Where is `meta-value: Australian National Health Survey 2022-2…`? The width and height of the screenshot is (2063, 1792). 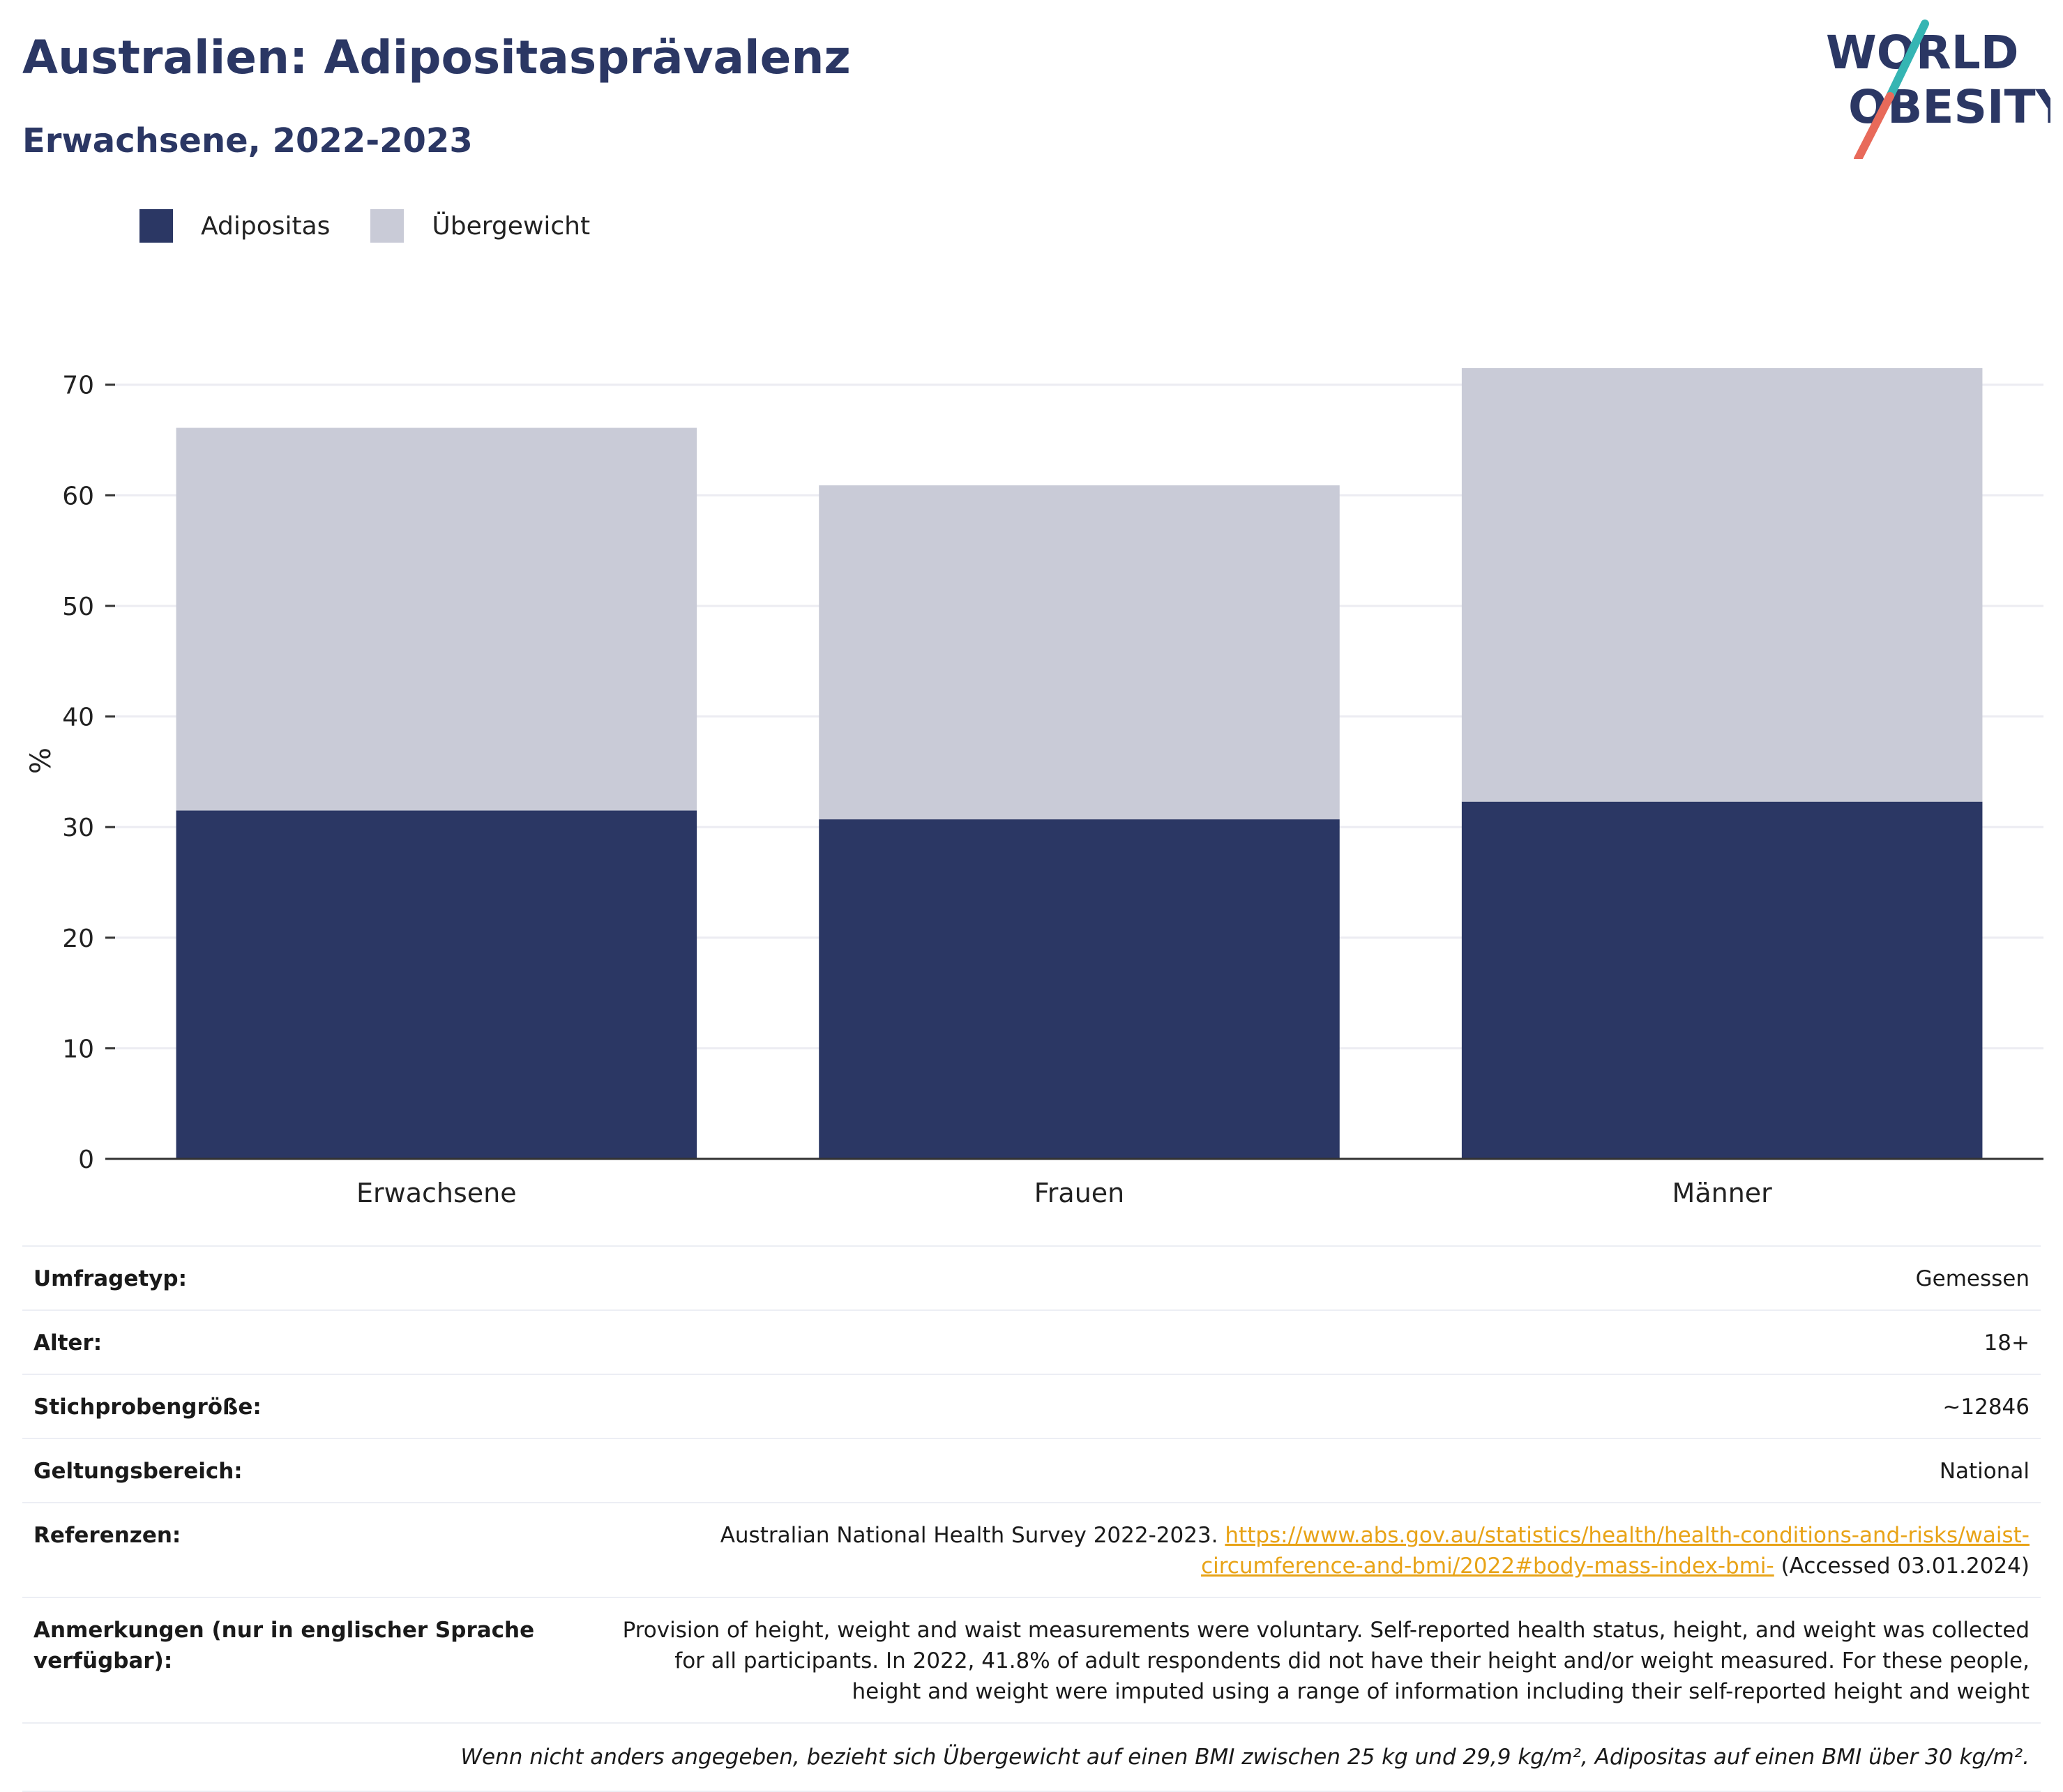
meta-value: Australian National Health Survey 2022-2… is located at coordinates (1283, 1550).